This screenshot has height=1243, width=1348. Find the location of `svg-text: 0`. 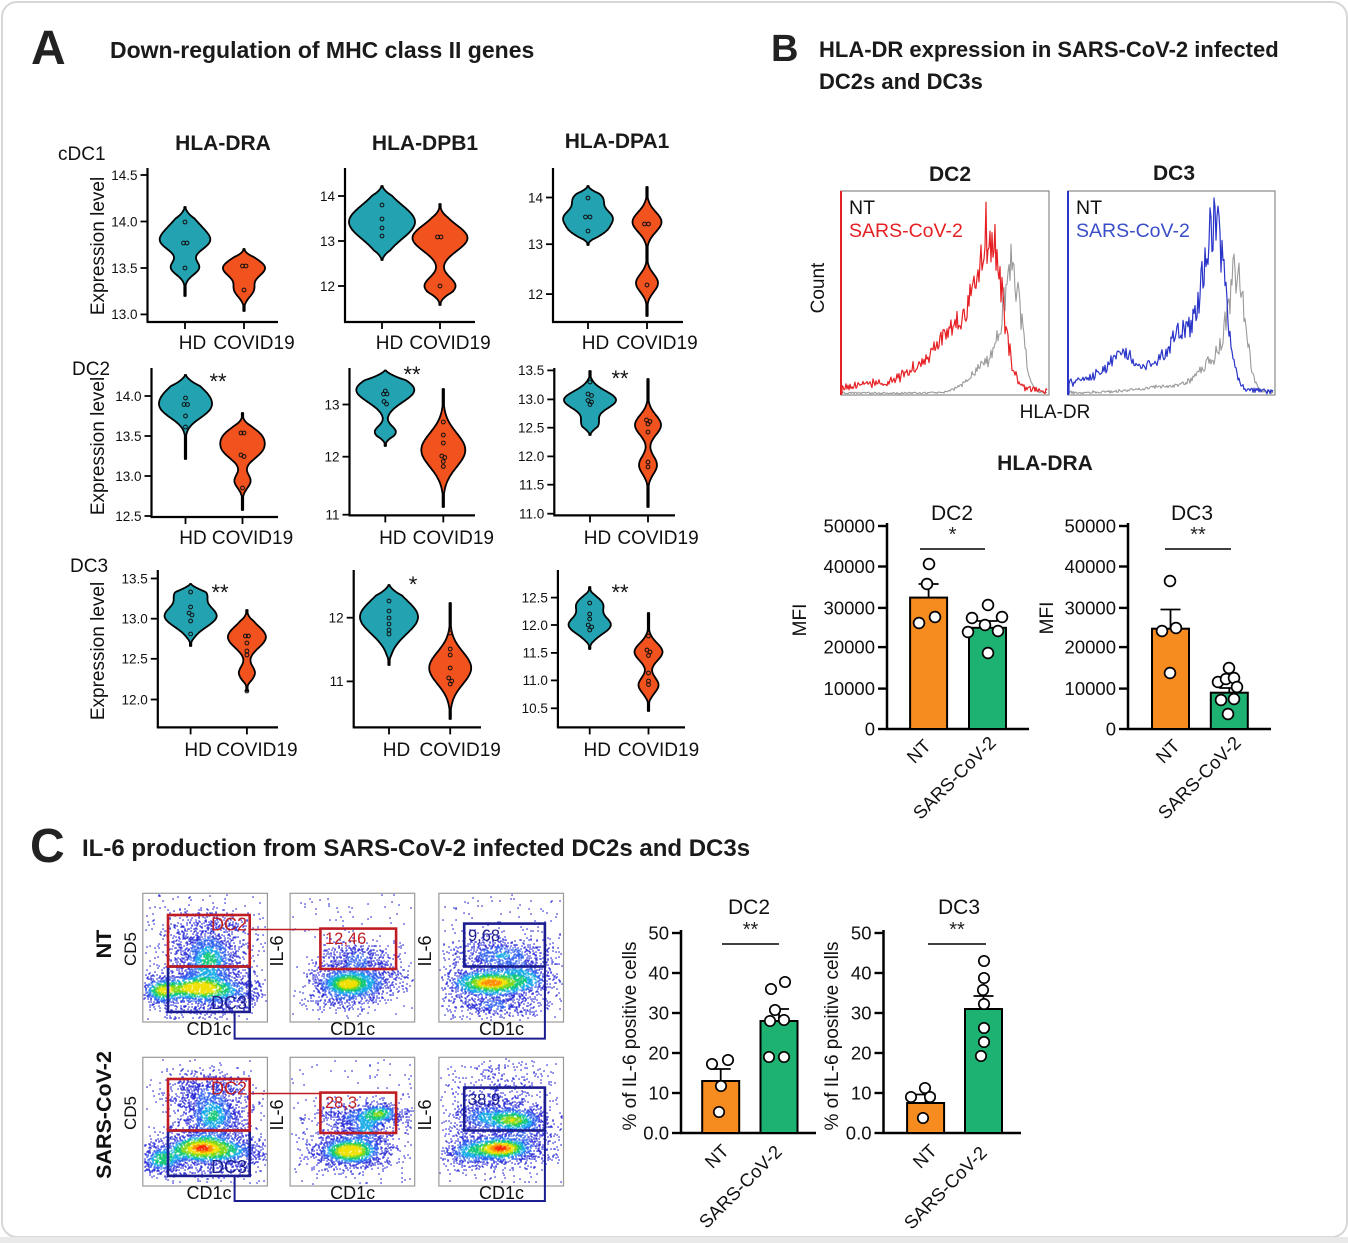

svg-text: 0 is located at coordinates (1111, 729).